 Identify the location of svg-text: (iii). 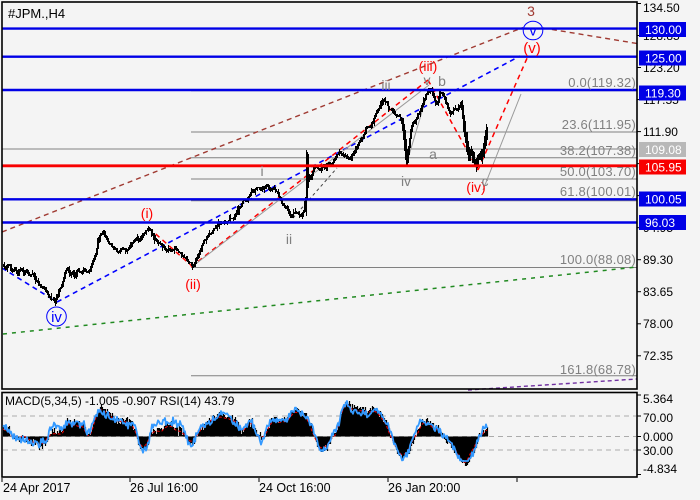
(428, 66).